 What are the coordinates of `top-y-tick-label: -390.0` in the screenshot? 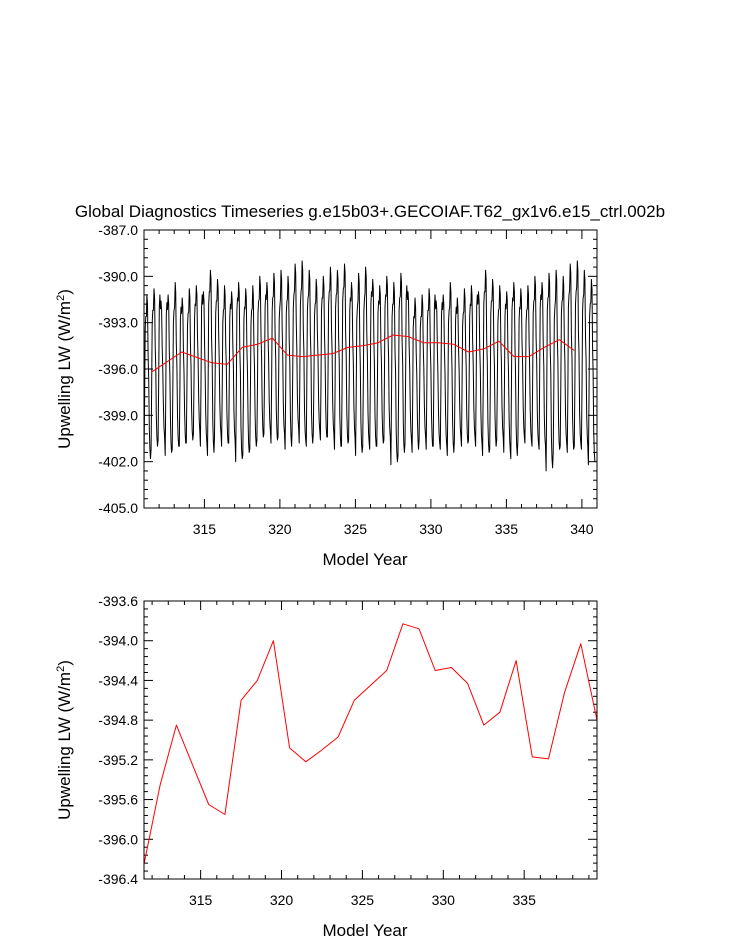 It's located at (118, 276).